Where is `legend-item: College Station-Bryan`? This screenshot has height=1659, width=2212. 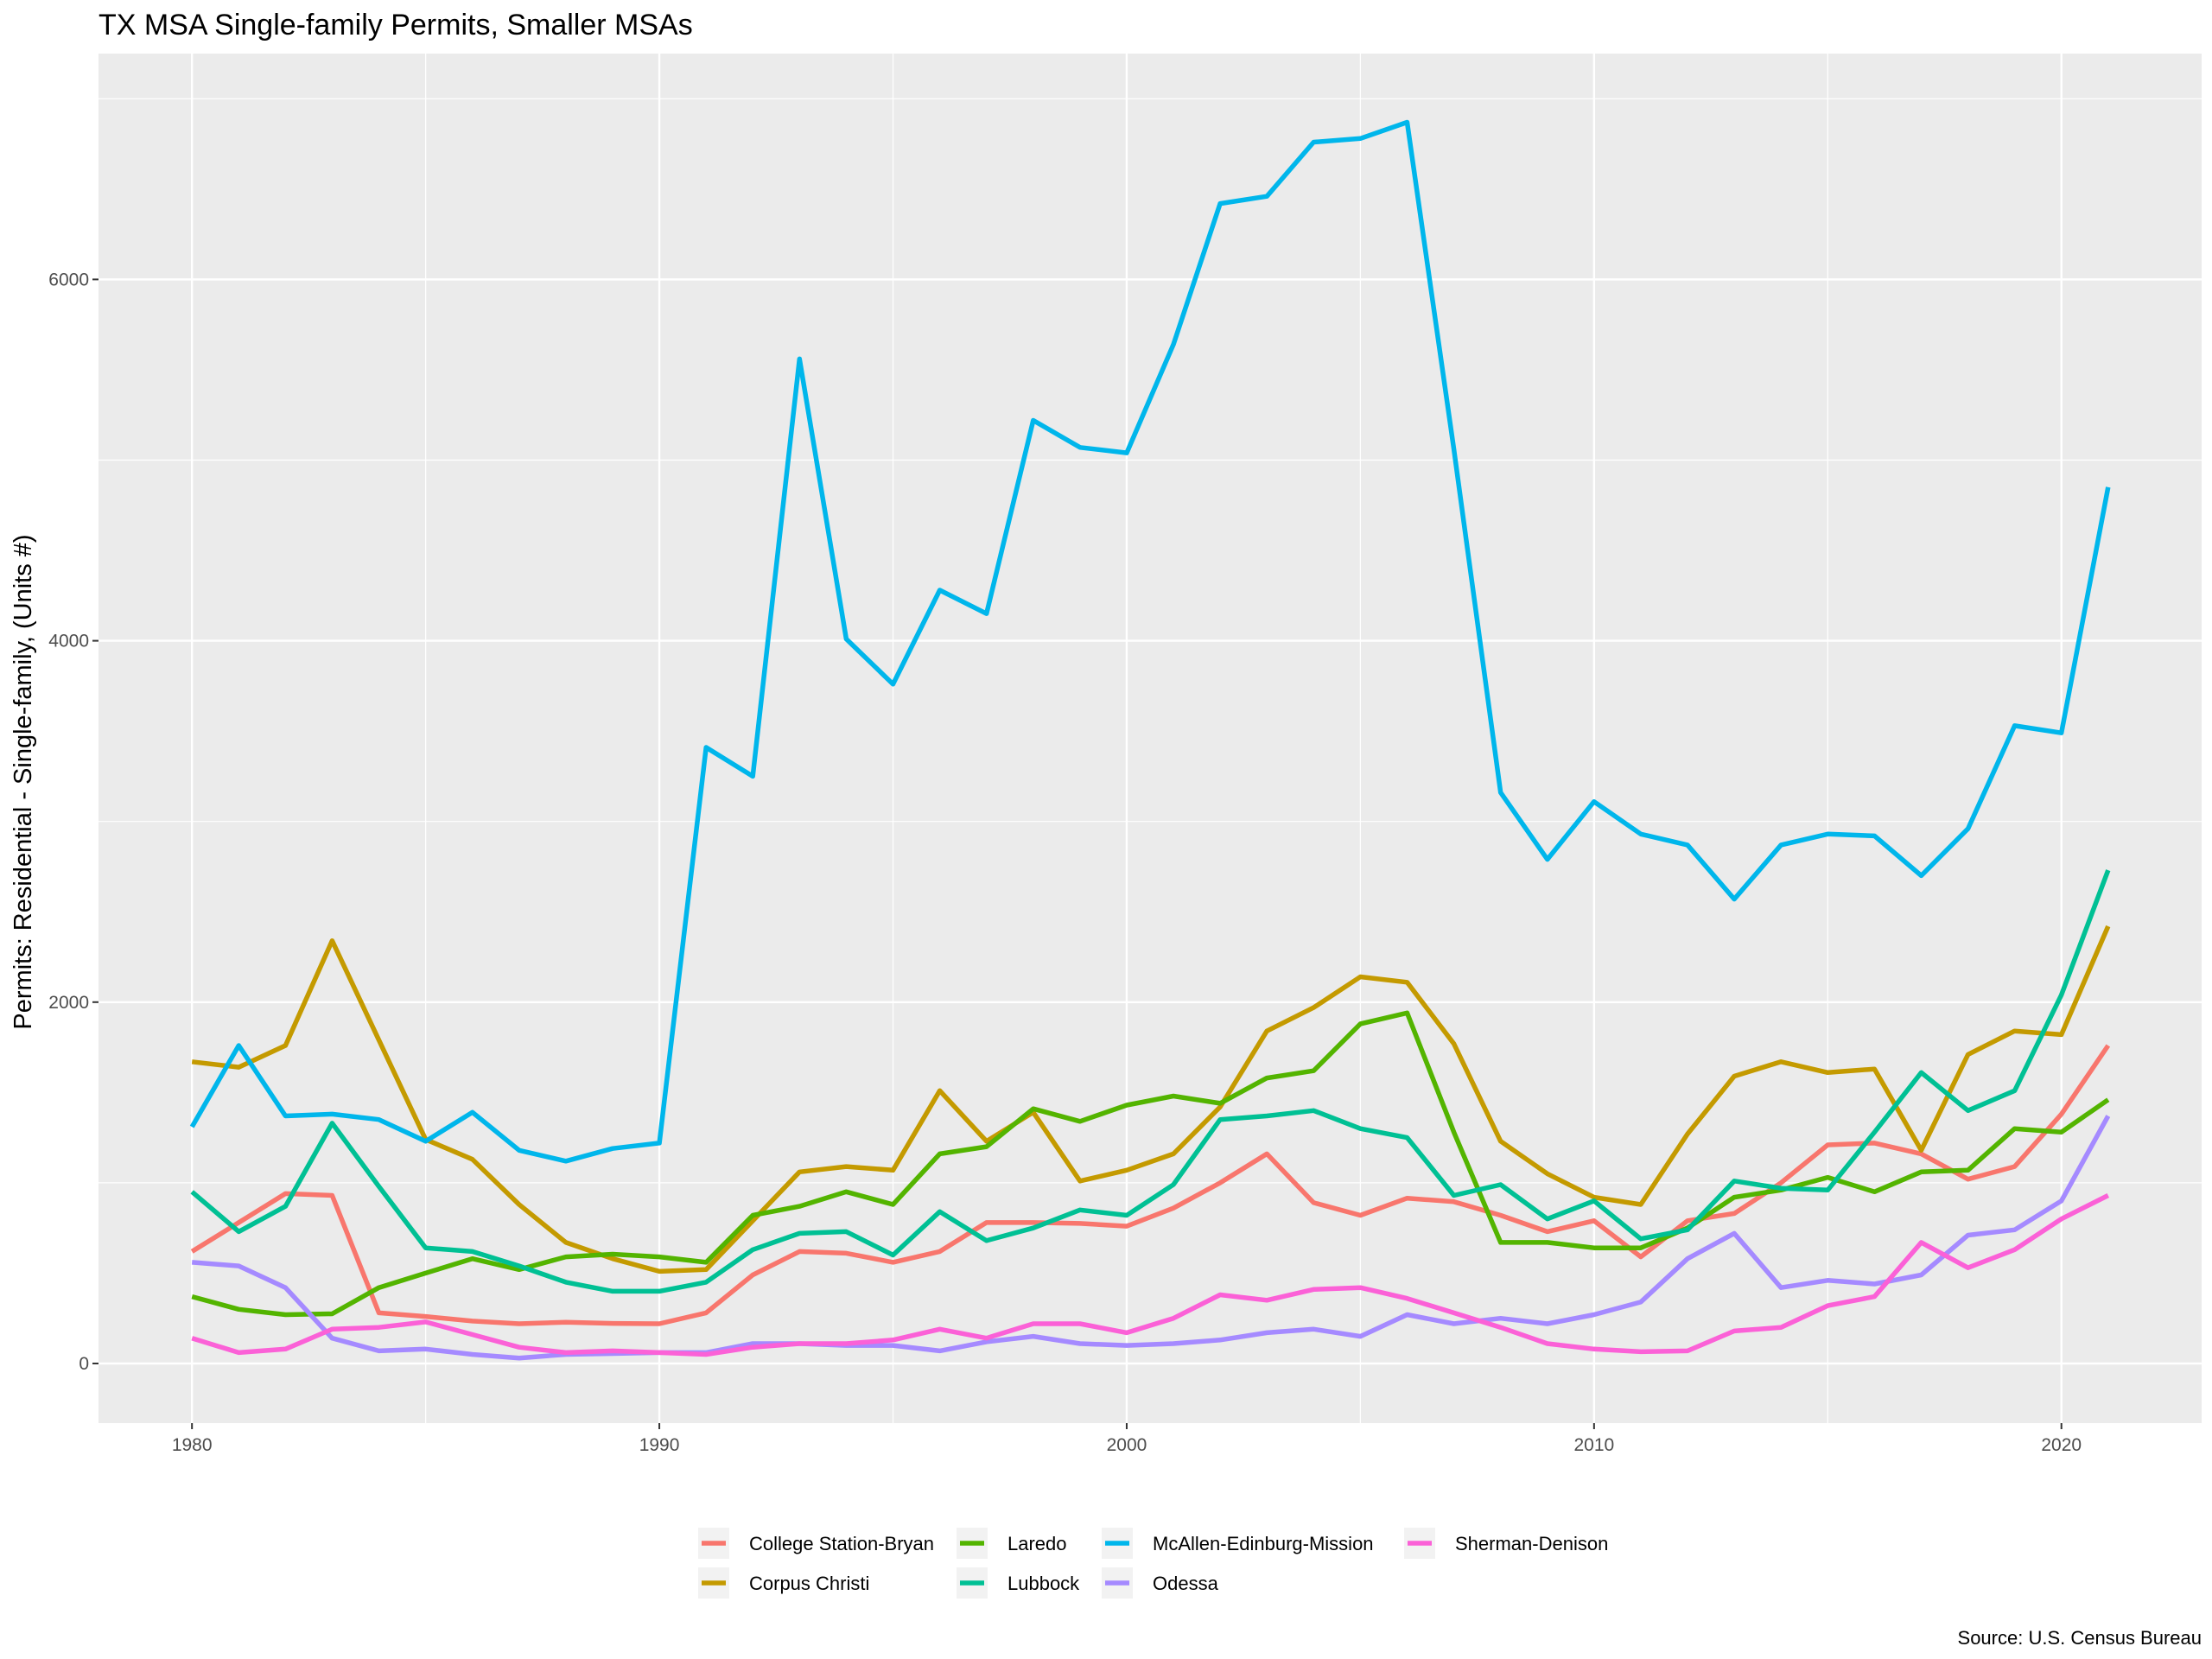
legend-item: College Station-Bryan is located at coordinates (816, 1543).